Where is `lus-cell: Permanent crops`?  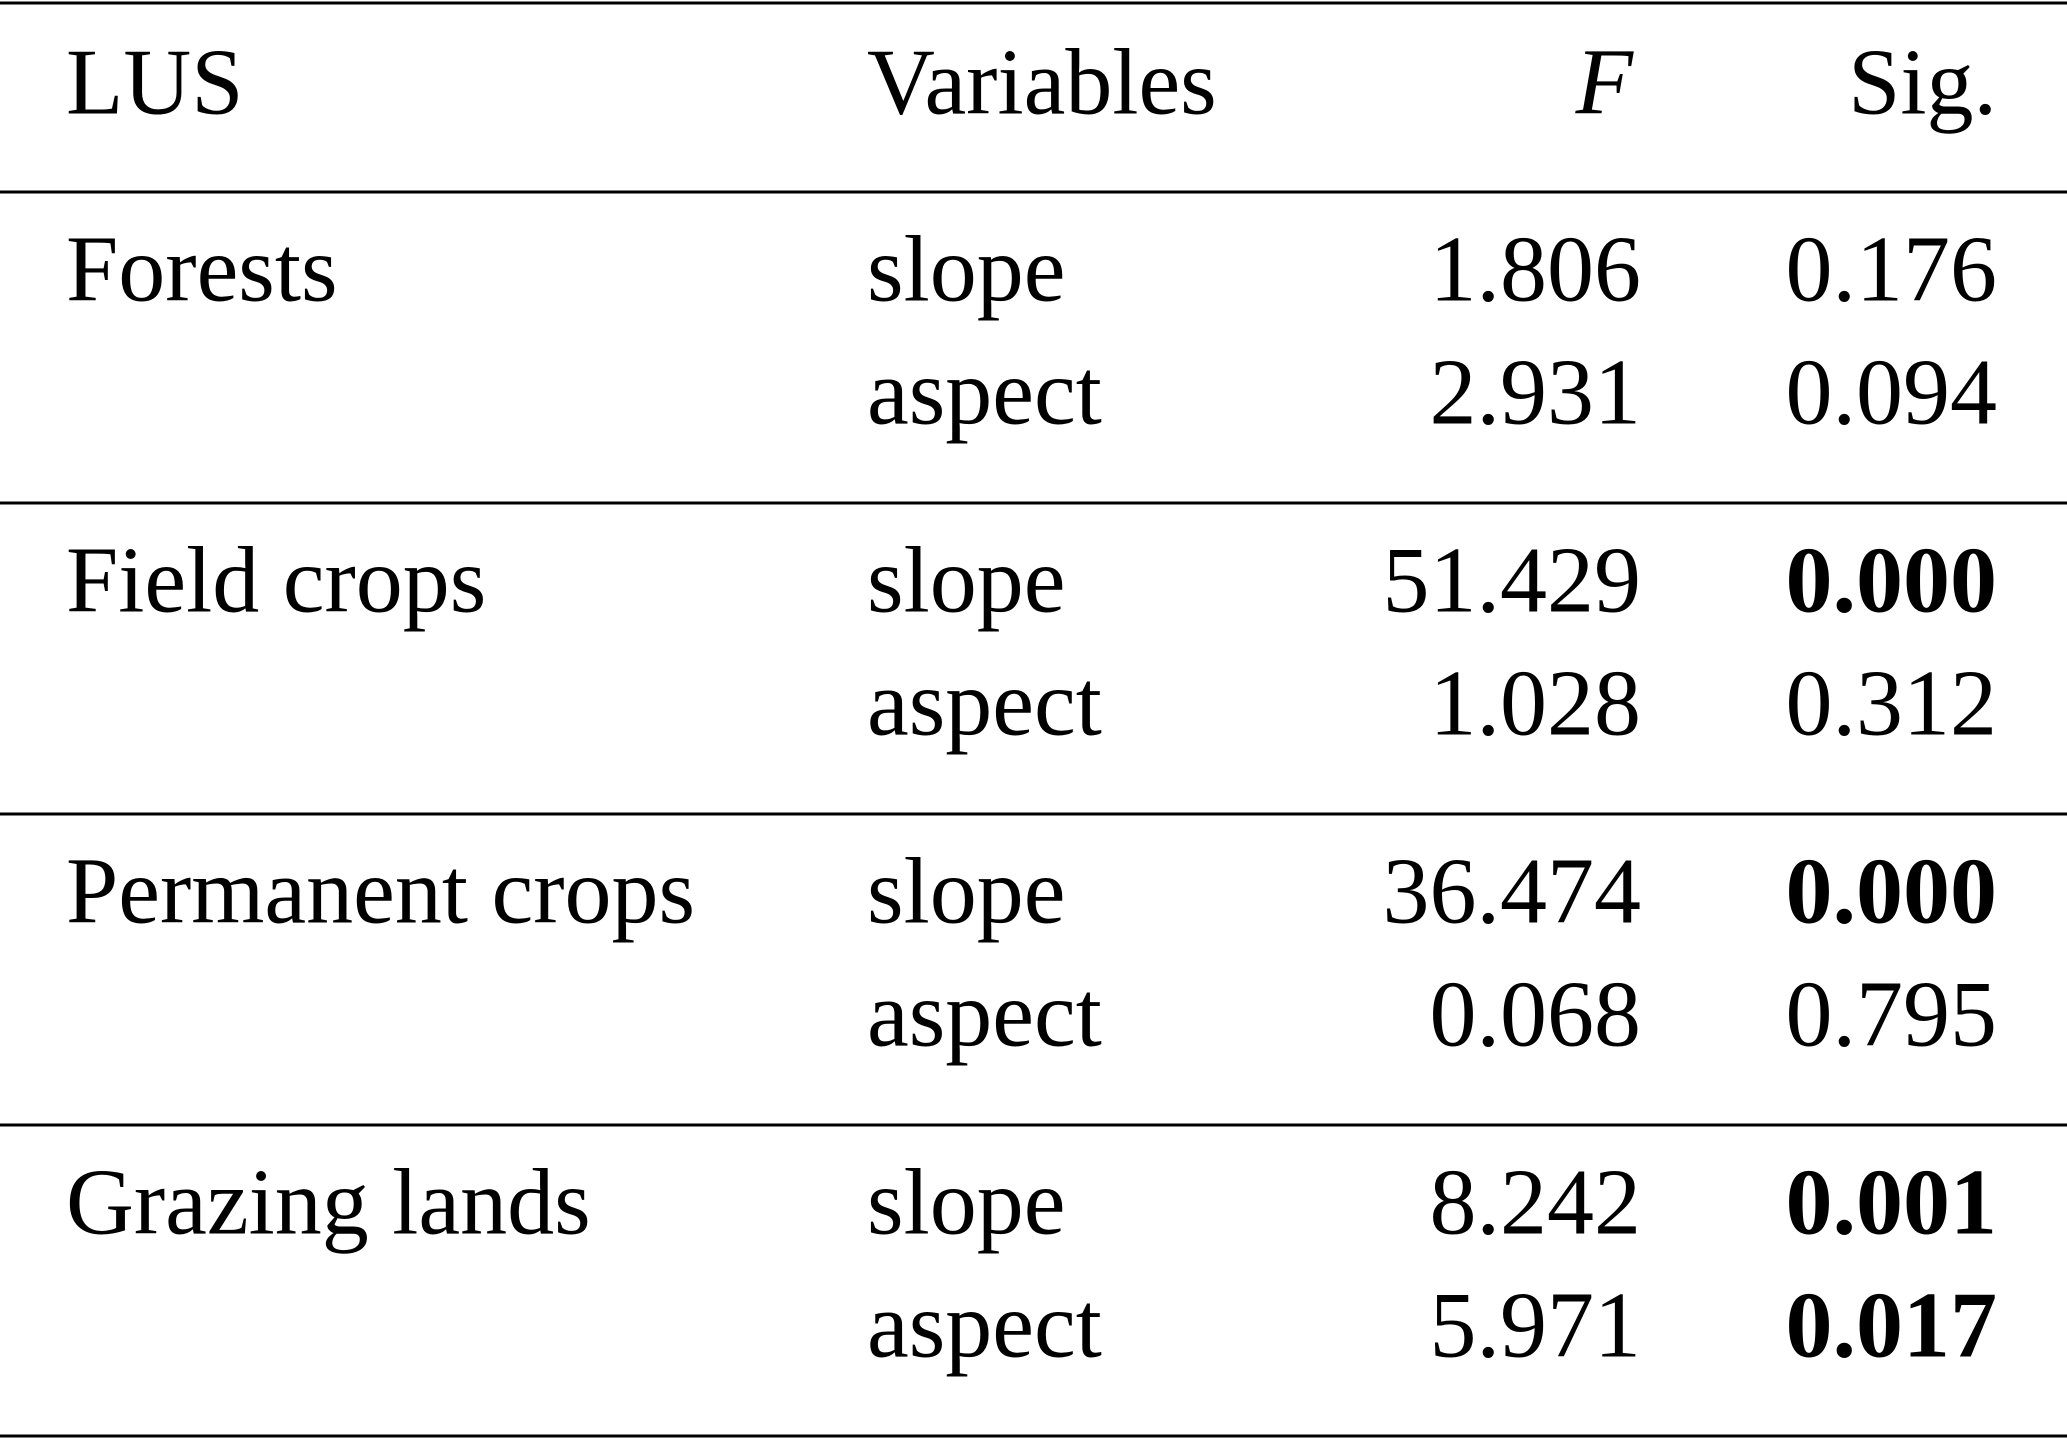
lus-cell: Permanent crops is located at coordinates (380, 892).